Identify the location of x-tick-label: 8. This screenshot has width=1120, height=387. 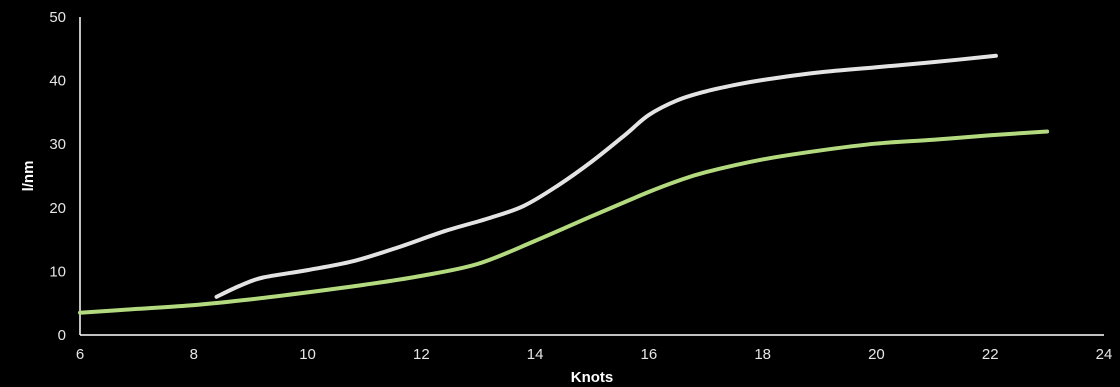
(194, 354).